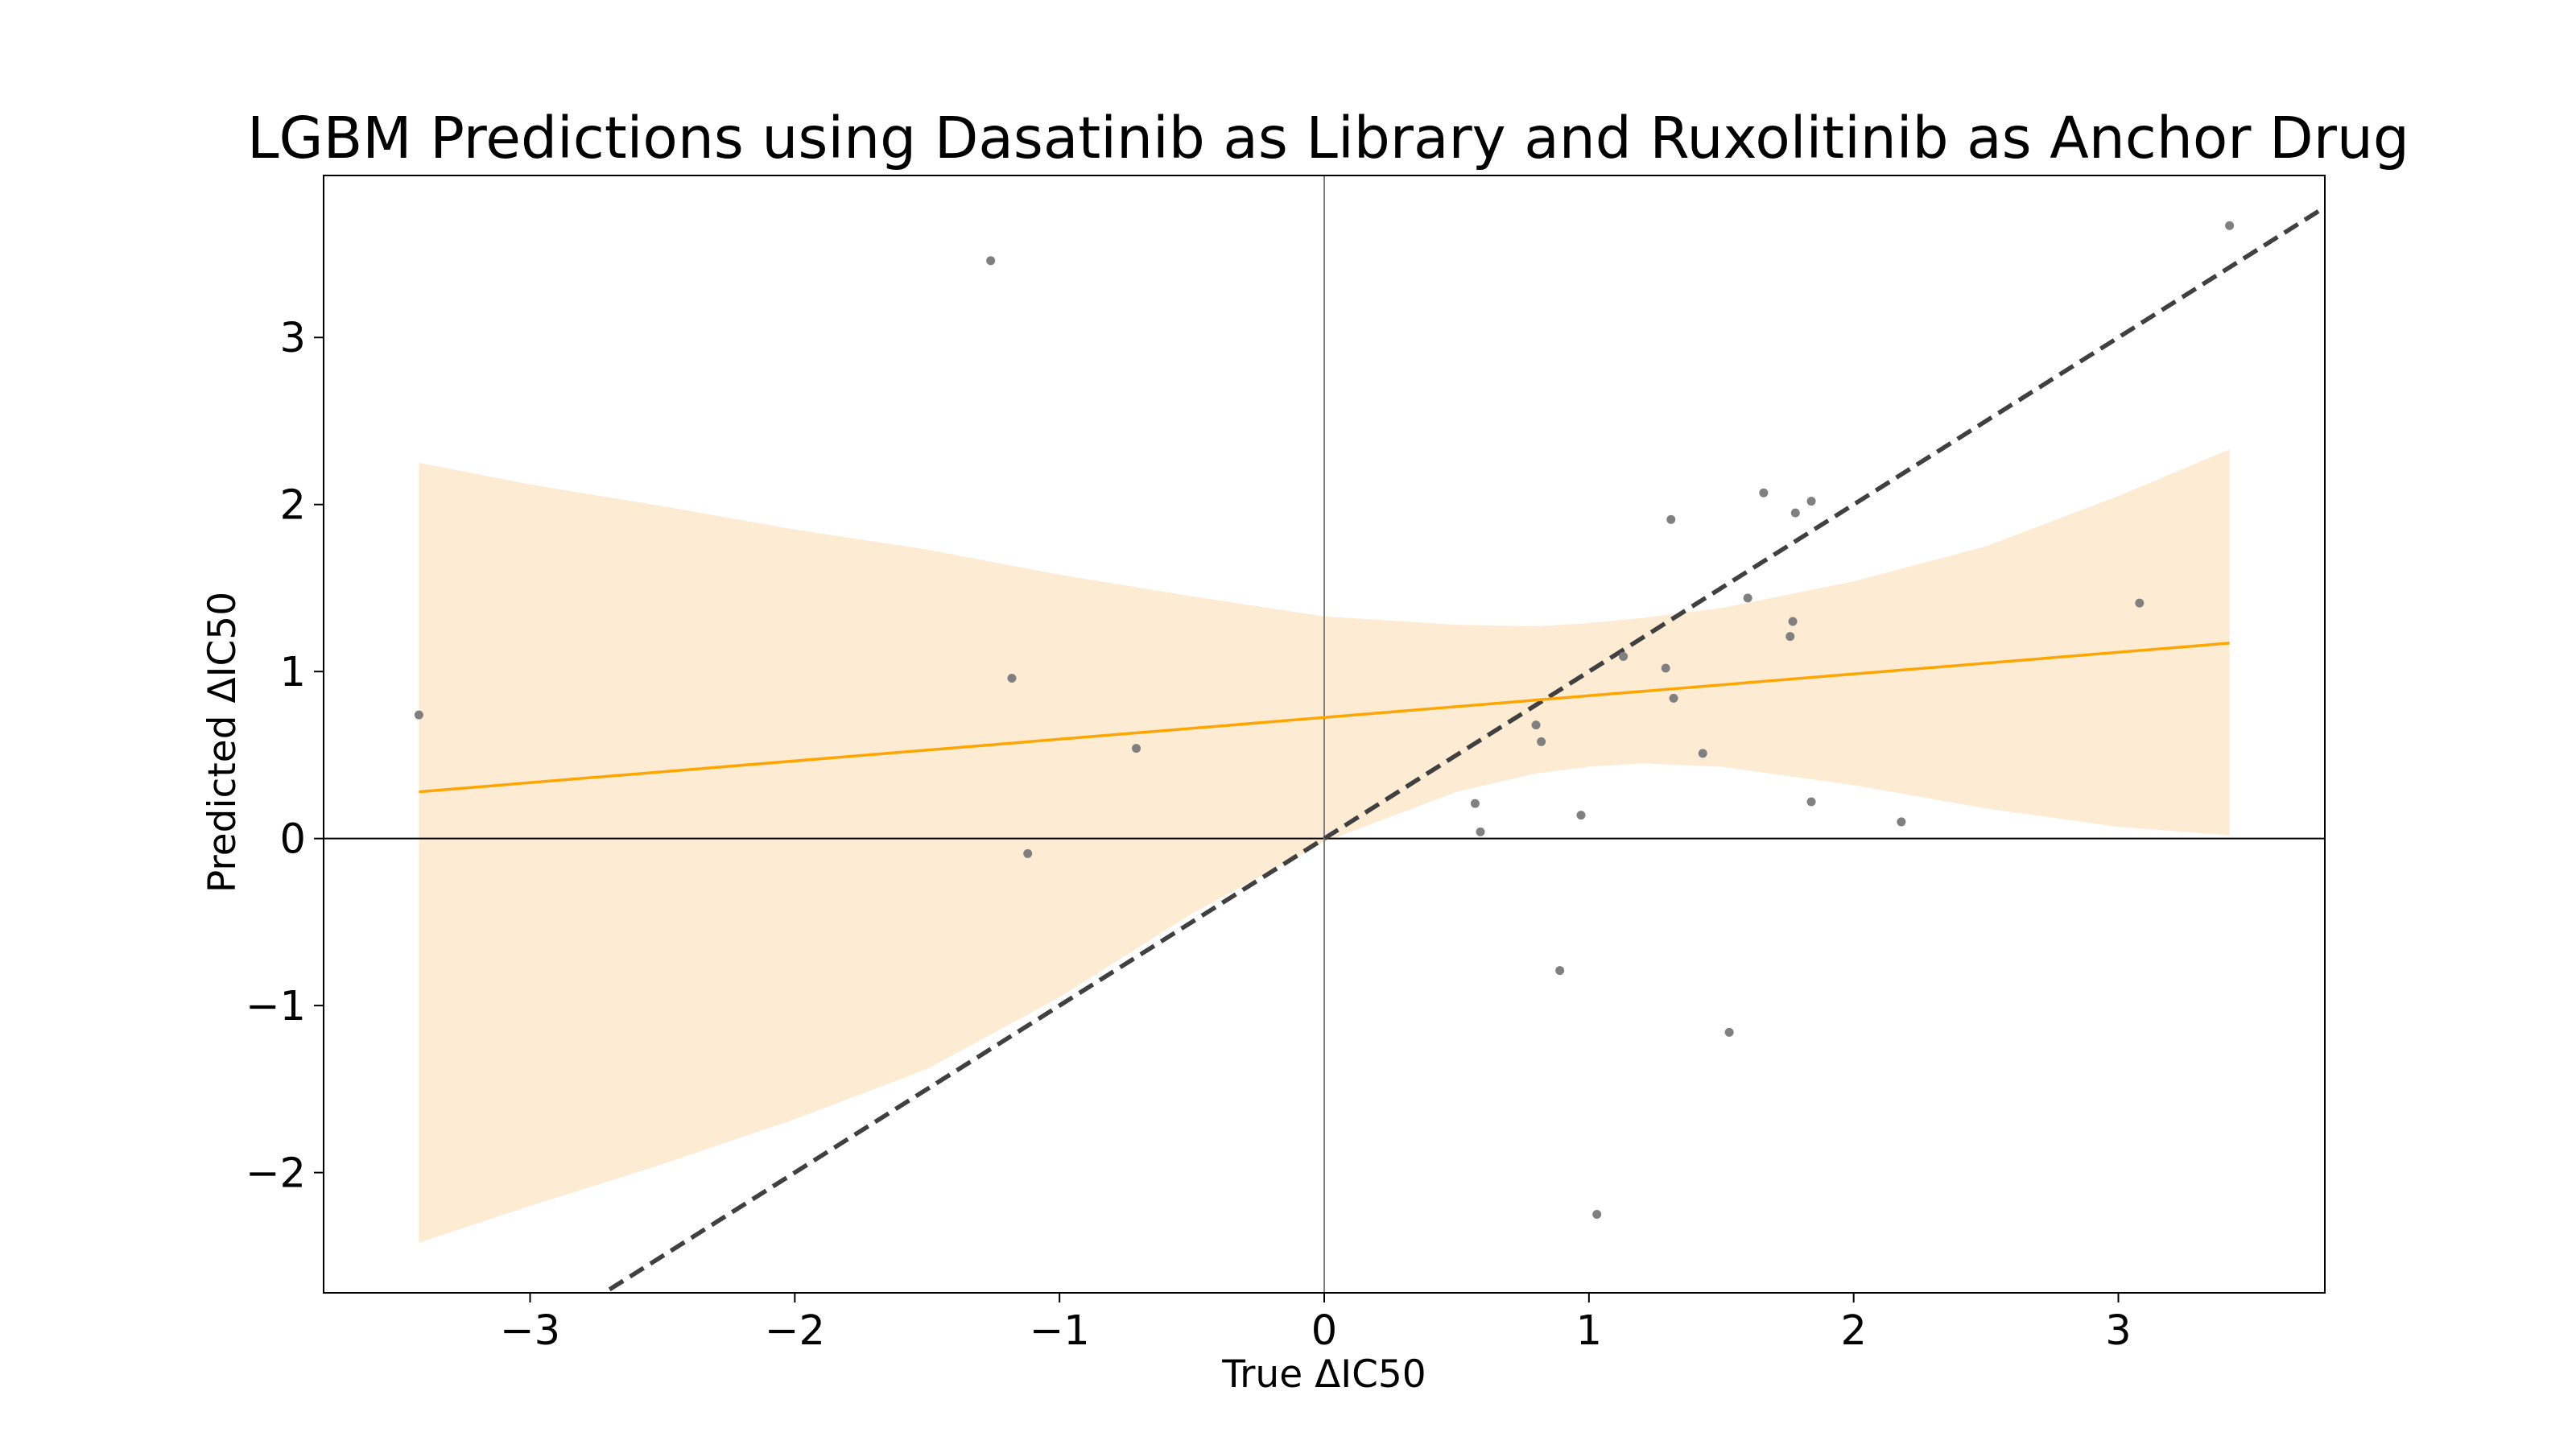 The width and height of the screenshot is (2576, 1449). Describe the element at coordinates (293, 672) in the screenshot. I see `y-tick-label: 1` at that location.